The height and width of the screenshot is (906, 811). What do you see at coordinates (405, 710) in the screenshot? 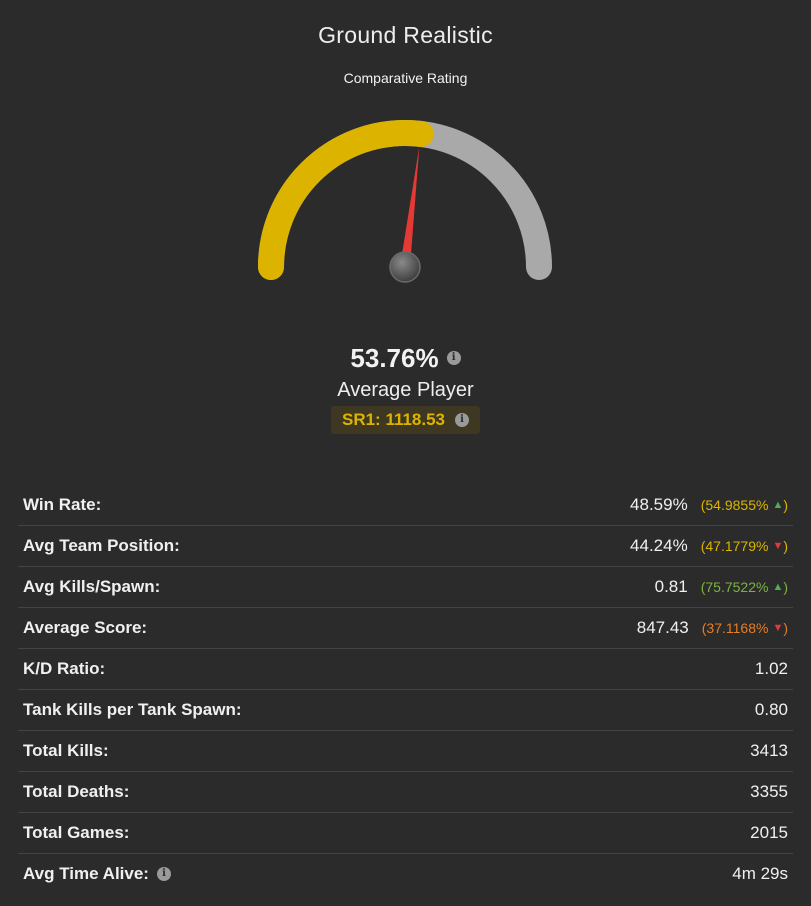
I see `stat-row: Tank Kills per Tank Spawn: 0.80` at bounding box center [405, 710].